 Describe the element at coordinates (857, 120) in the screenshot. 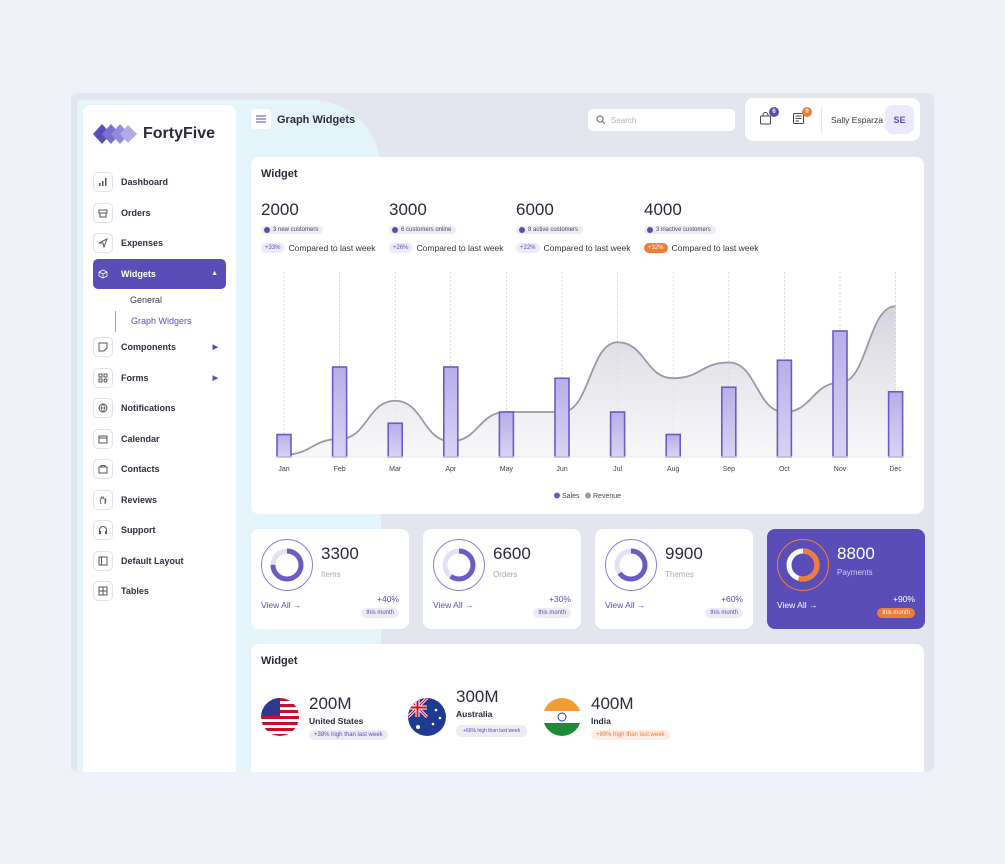

I see `user-name: Sally Esparza` at that location.